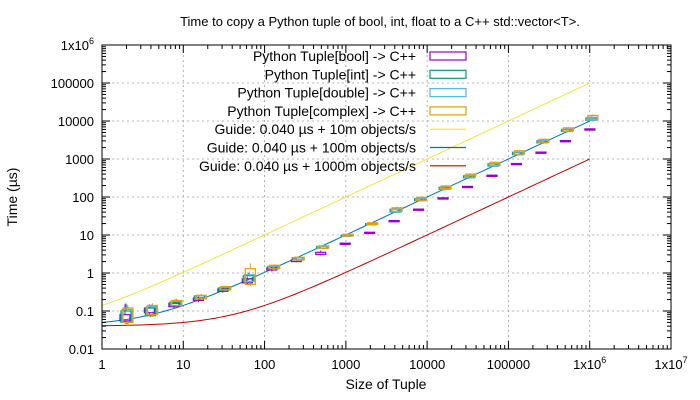 The height and width of the screenshot is (400, 700). What do you see at coordinates (326, 93) in the screenshot?
I see `legend-label: Python Tuple[double] -> C++` at bounding box center [326, 93].